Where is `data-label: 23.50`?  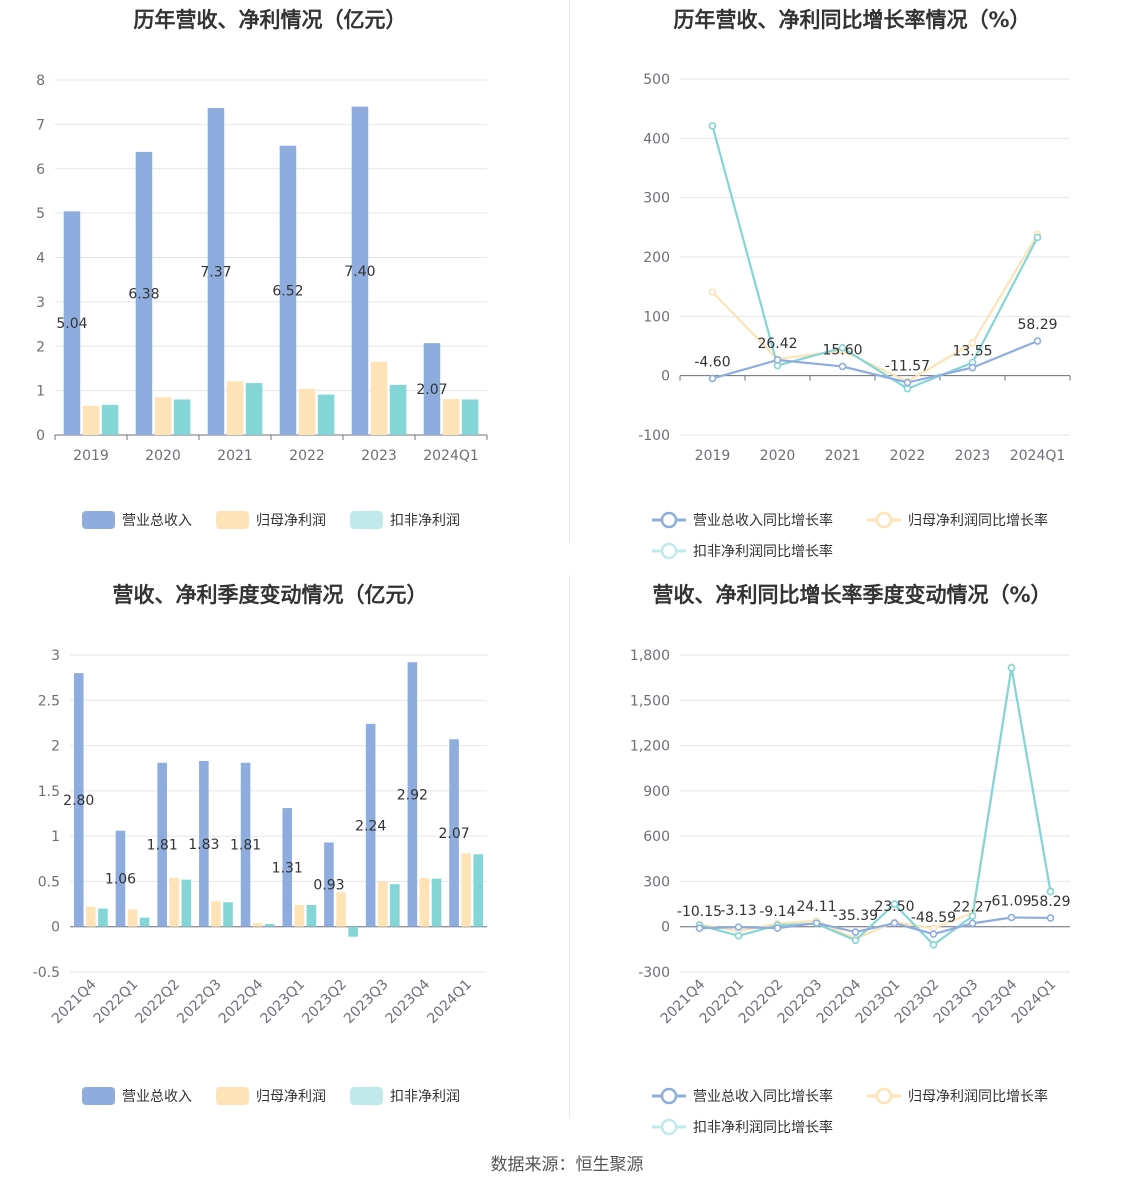 data-label: 23.50 is located at coordinates (894, 907).